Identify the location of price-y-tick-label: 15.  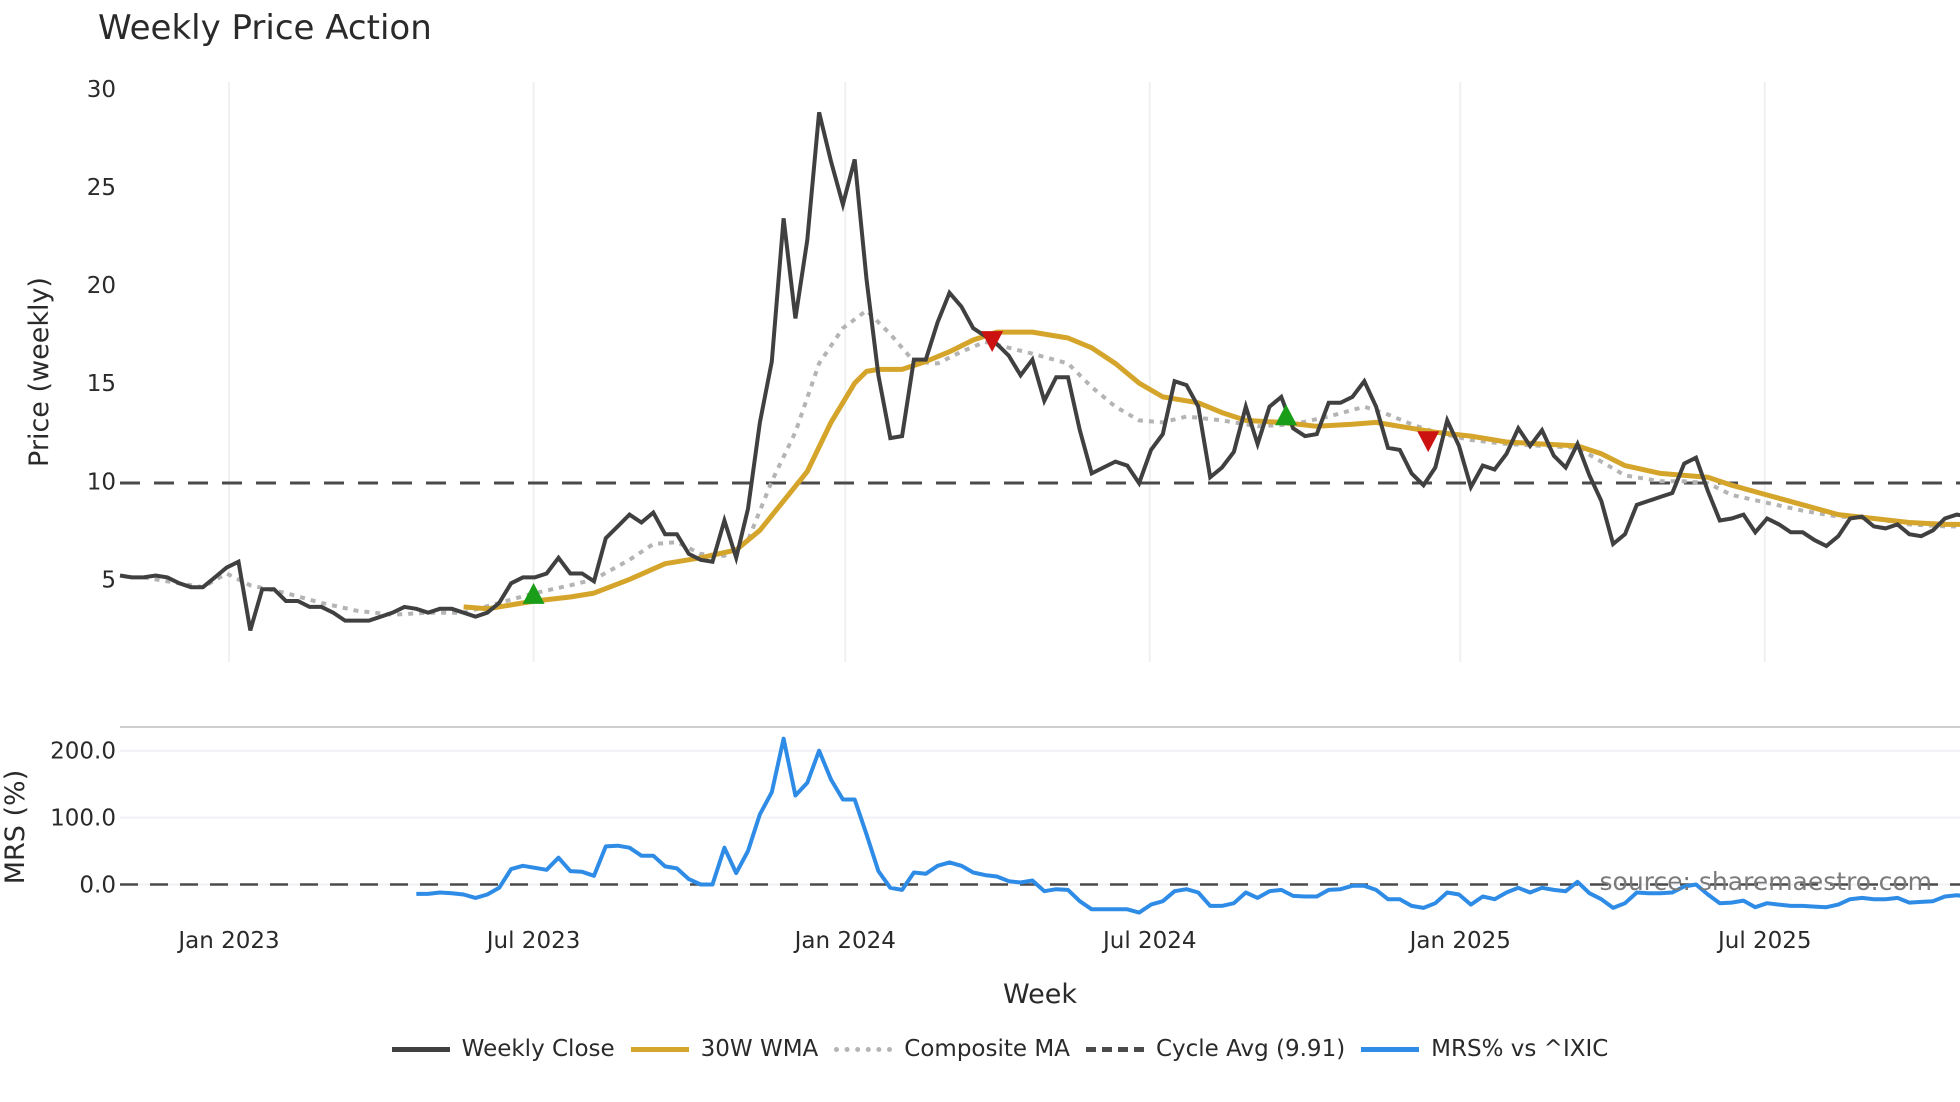
(101, 384).